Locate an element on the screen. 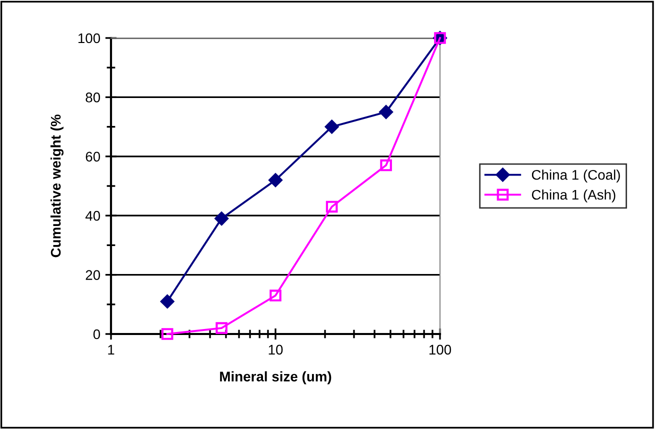  x-tick-label: 10 is located at coordinates (275, 349).